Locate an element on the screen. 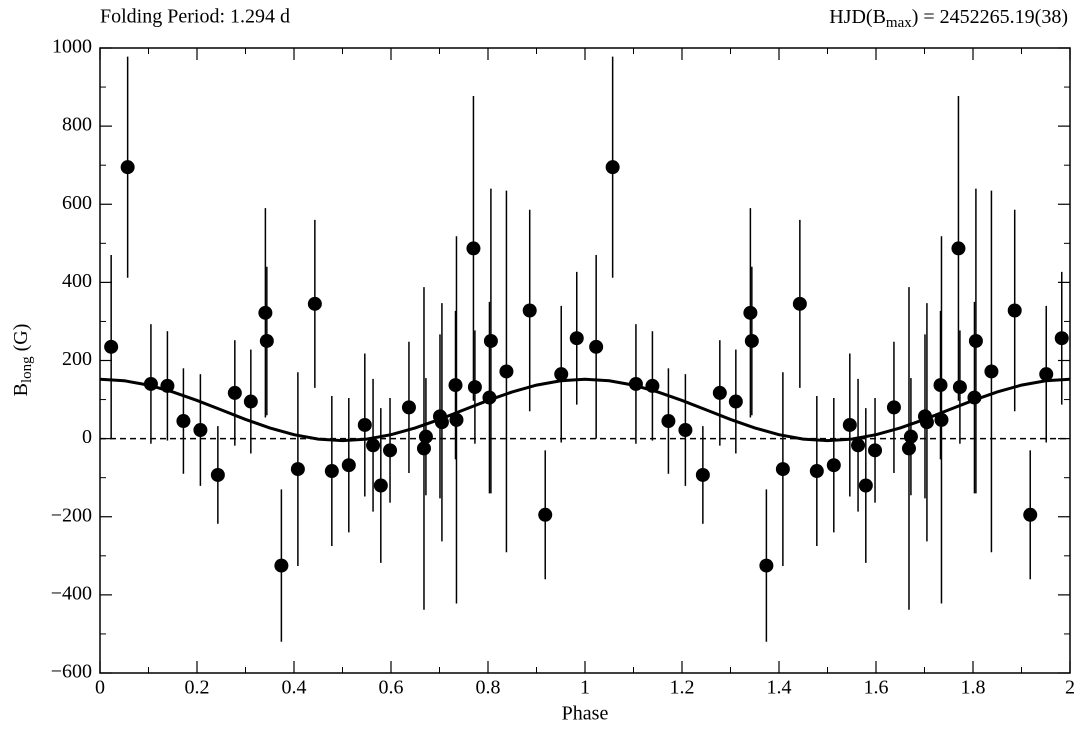  y-tick-label: 600 is located at coordinates (77, 203).